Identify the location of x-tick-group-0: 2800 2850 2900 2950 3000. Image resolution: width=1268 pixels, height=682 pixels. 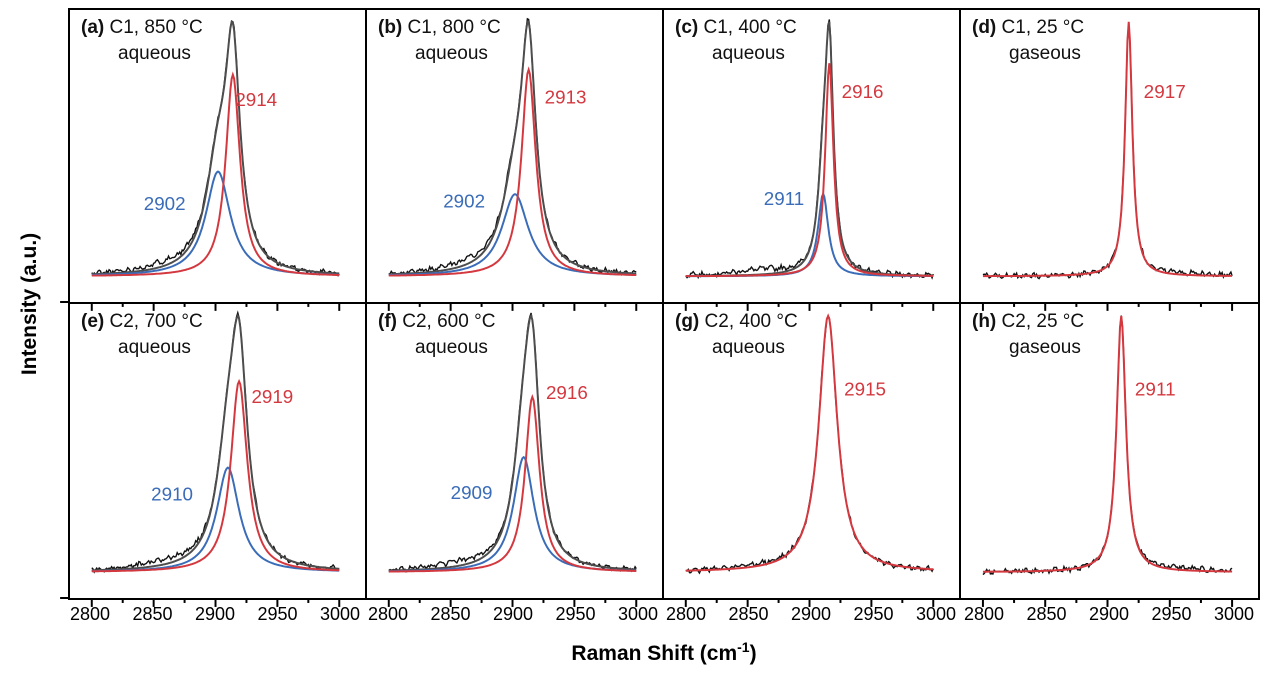
(217, 613).